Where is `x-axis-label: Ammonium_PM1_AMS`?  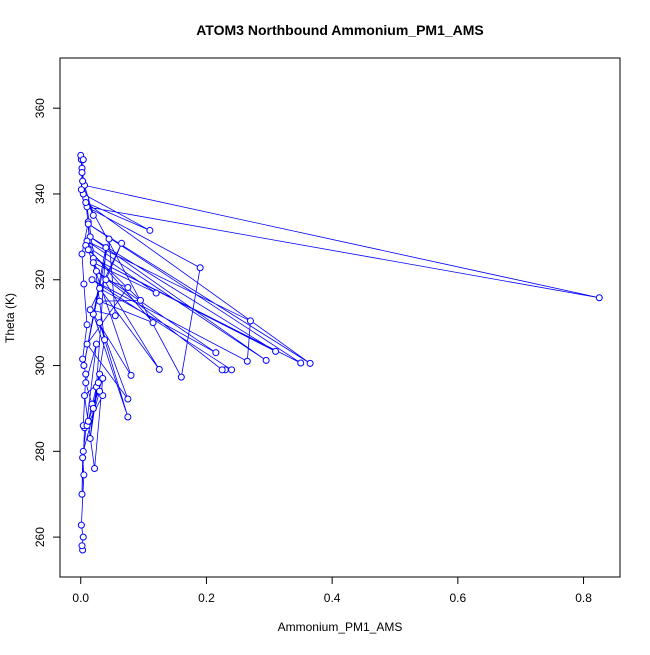
x-axis-label: Ammonium_PM1_AMS is located at coordinates (340, 627).